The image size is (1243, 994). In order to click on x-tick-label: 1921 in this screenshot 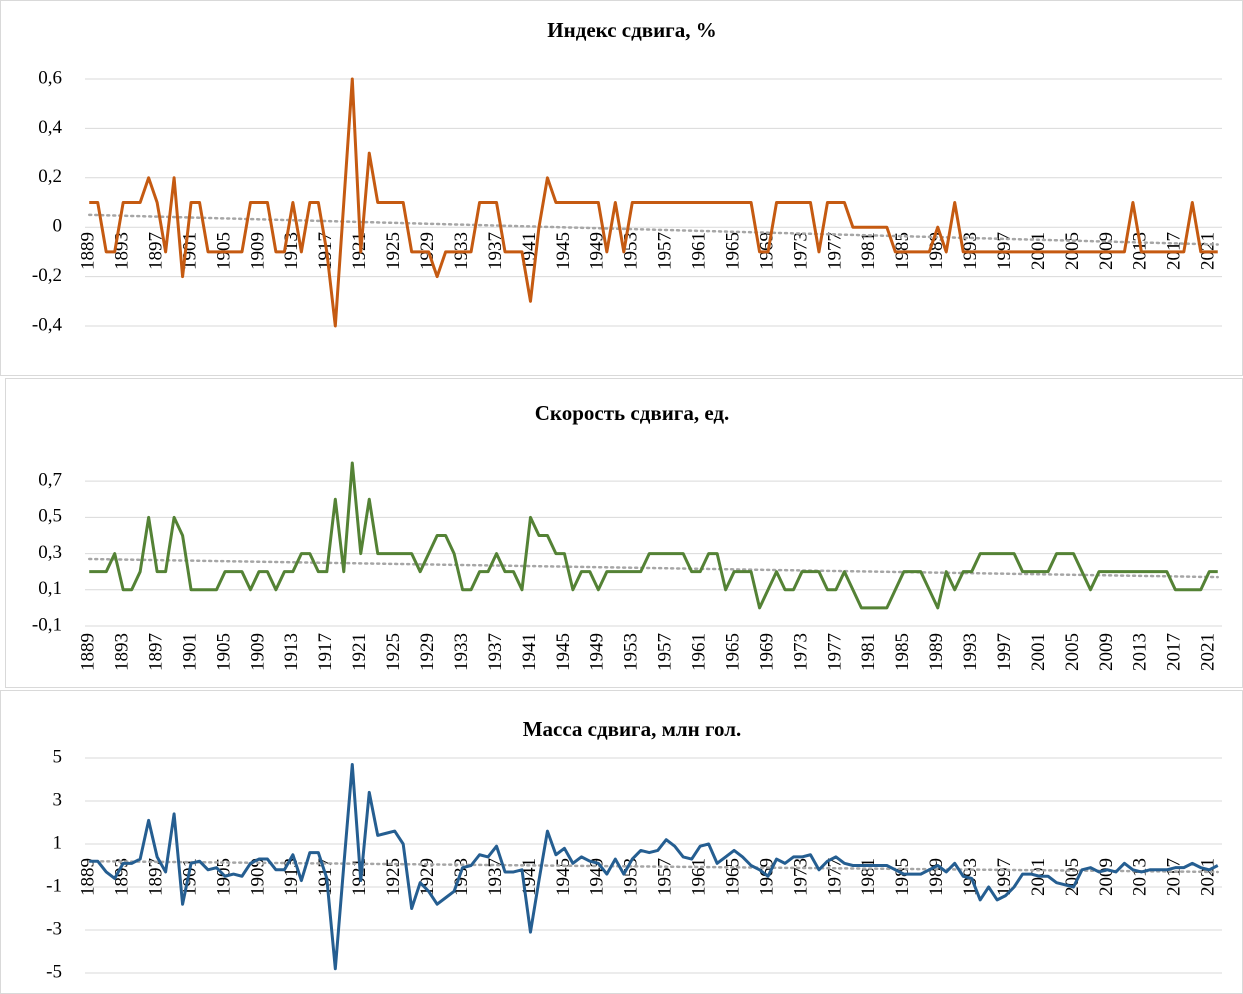, I will do `click(359, 652)`.